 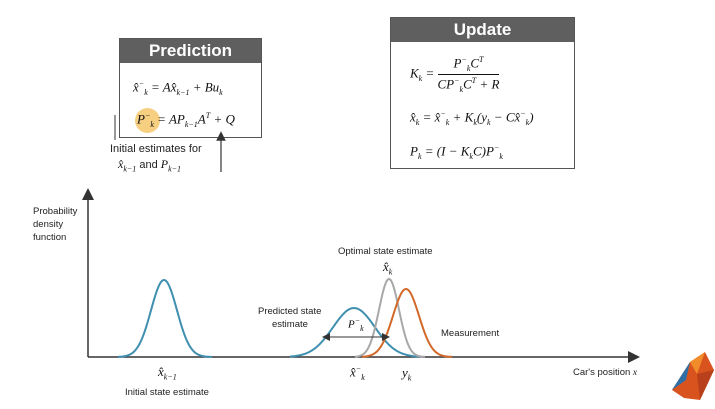 I want to click on covariance-update-equation: Pk = (I − KkC)P−k, so click(x=456, y=152).